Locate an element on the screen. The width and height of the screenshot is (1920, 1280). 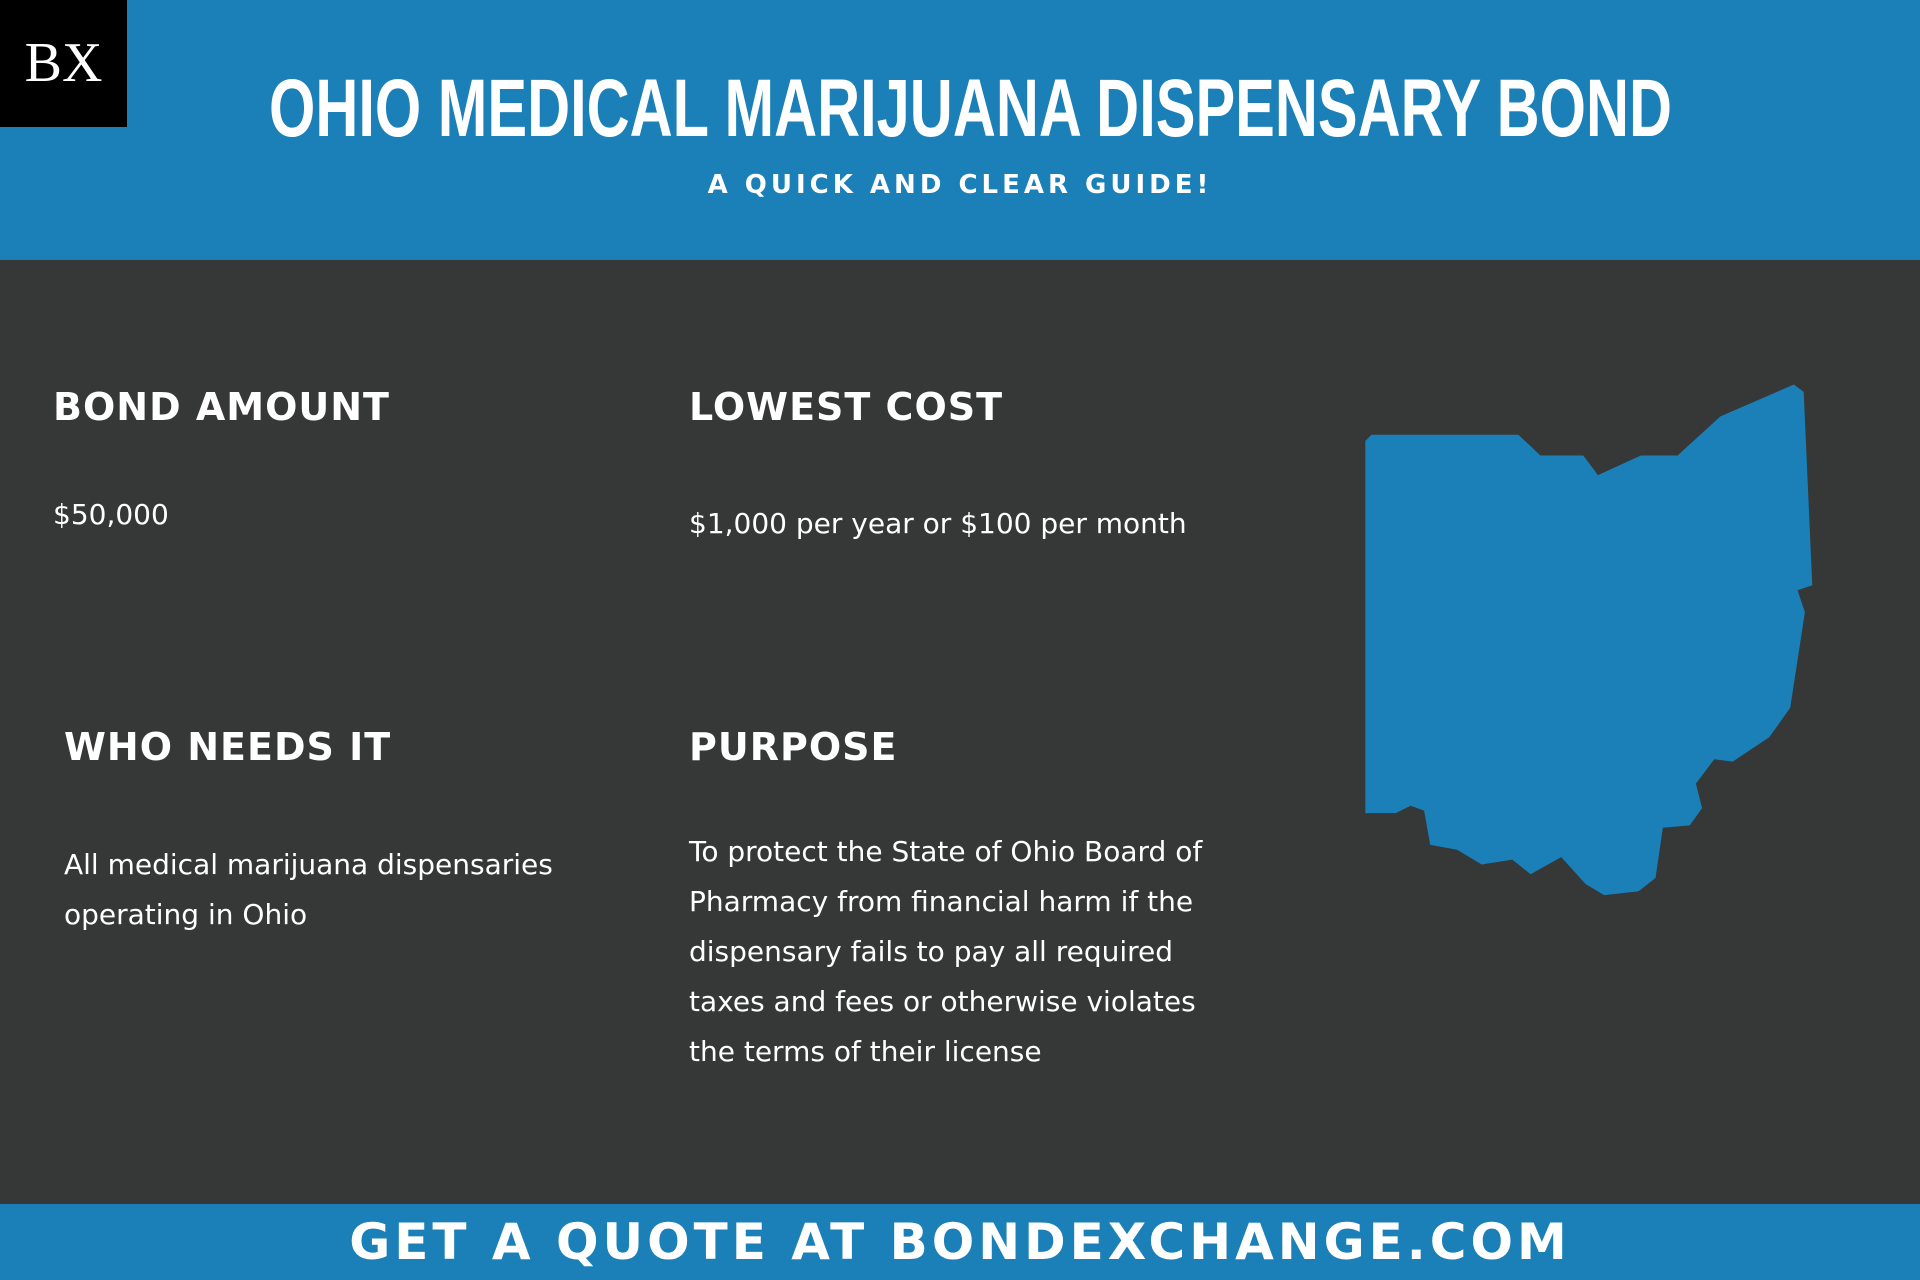
footer-text: GET A QUOTE AT BONDEXCHANGE.COM is located at coordinates (960, 1242).